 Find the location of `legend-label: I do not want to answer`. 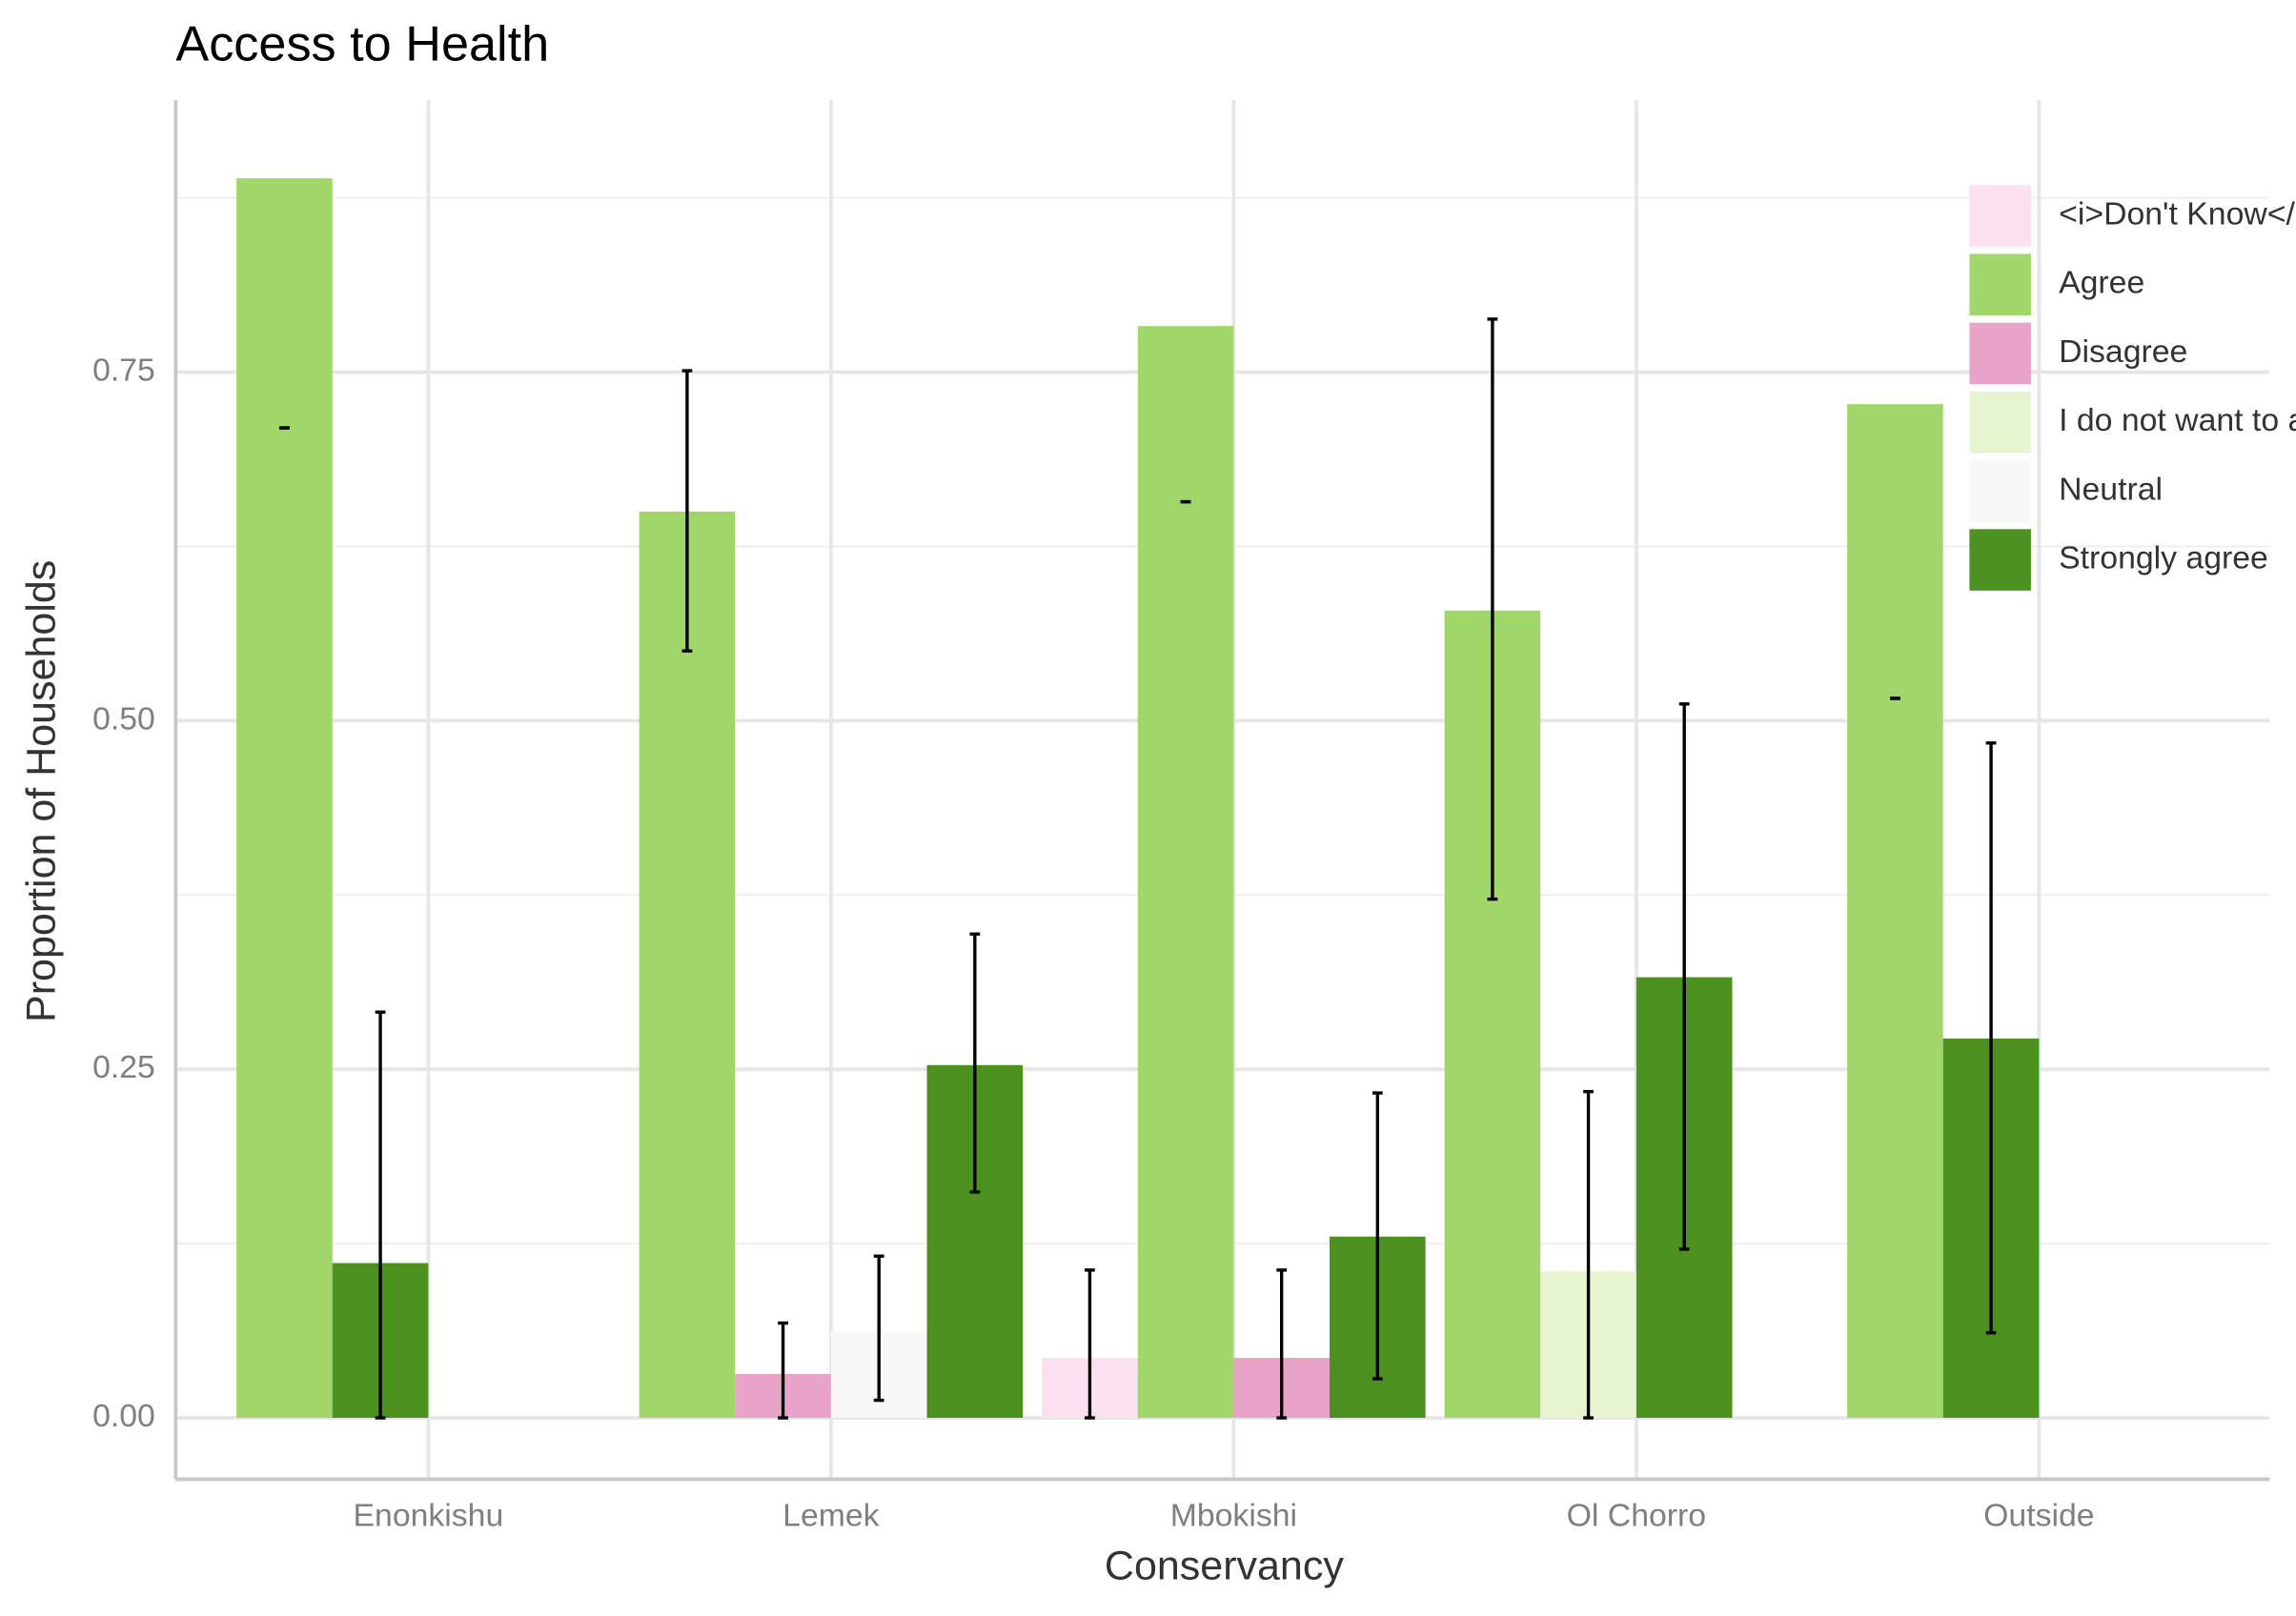

legend-label: I do not want to answer is located at coordinates (2177, 420).